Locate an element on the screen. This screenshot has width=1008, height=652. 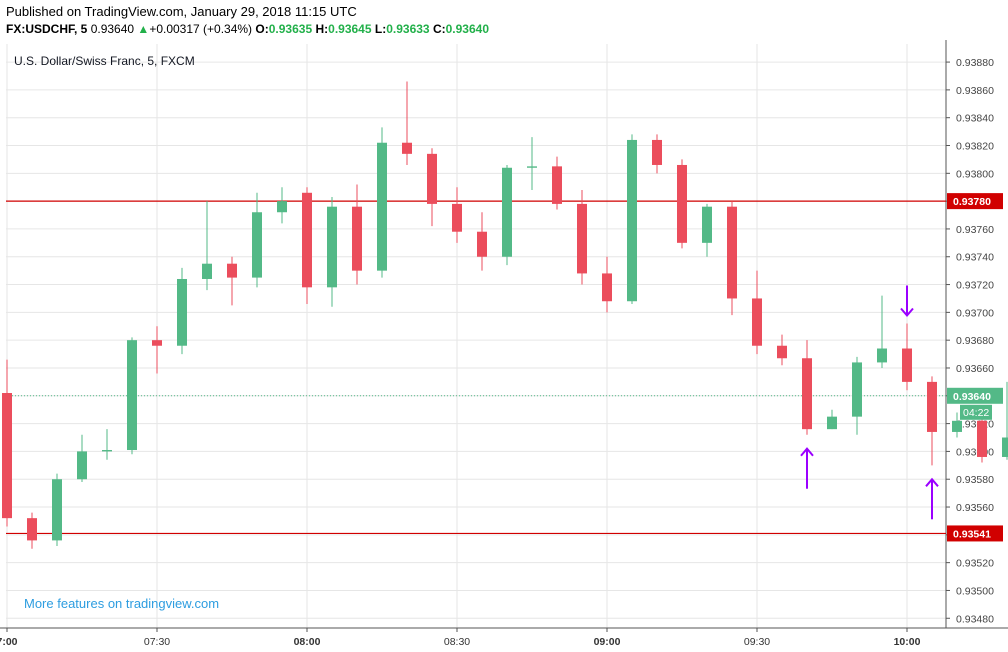
y-tick-label: 0.93680 is located at coordinates (975, 341).